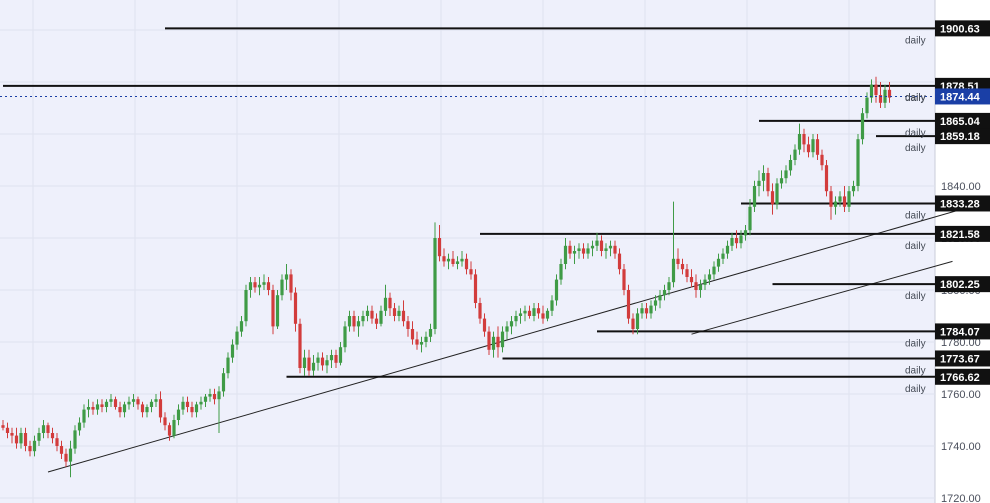 The image size is (990, 503). Describe the element at coordinates (960, 285) in the screenshot. I see `level-price-label: 1802.25` at that location.